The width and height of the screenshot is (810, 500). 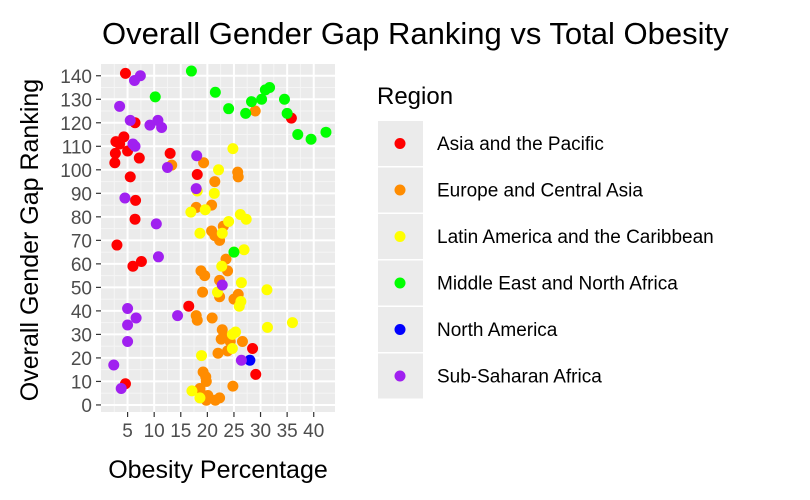 What do you see at coordinates (218, 470) in the screenshot?
I see `x-axis-label: Obesity Percentage` at bounding box center [218, 470].